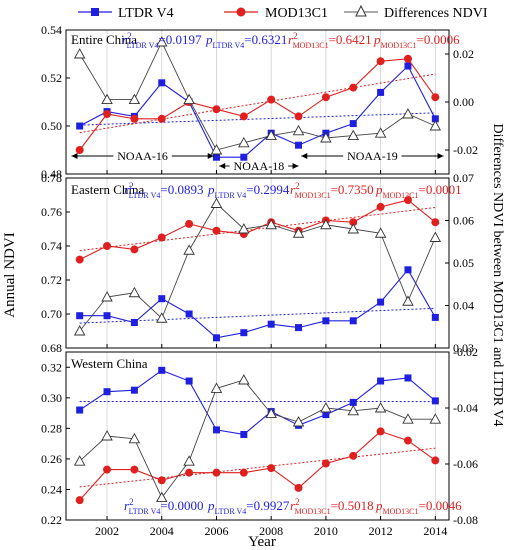 This screenshot has height=550, width=507. Describe the element at coordinates (361, 10) in the screenshot. I see `legend-diff-marker` at that location.